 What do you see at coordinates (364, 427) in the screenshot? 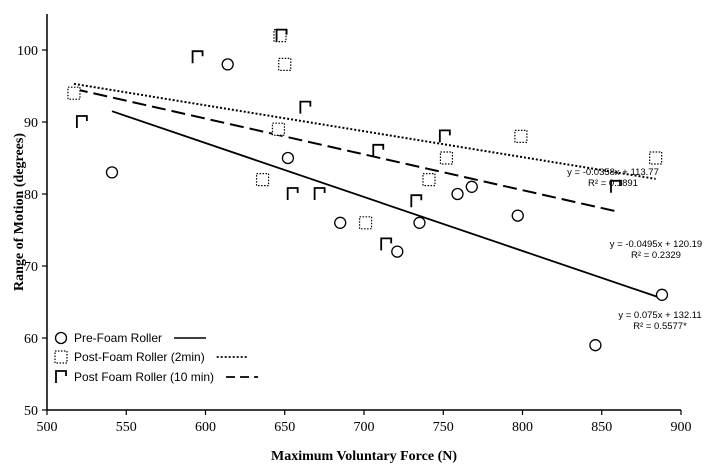
I see `x-tick-label: 700` at bounding box center [364, 427].